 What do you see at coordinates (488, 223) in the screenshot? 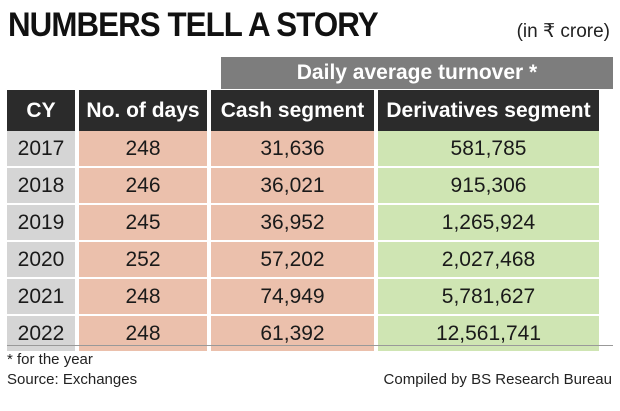
I see `cell-derivatives: 1,265,924` at bounding box center [488, 223].